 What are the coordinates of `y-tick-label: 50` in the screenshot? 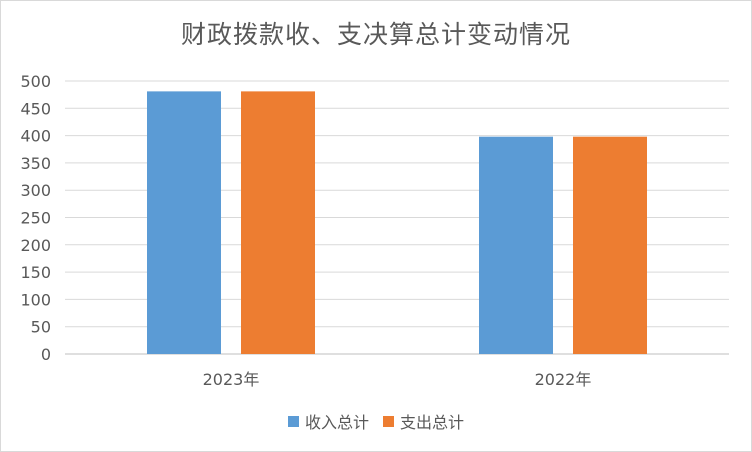 It's located at (41, 327).